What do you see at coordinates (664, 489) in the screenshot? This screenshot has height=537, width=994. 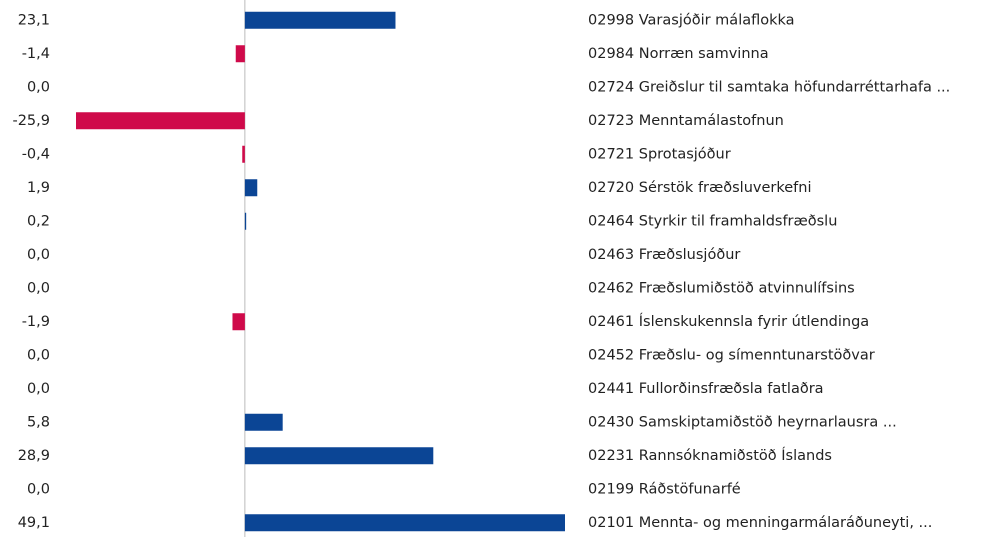 I see `category-label: 02199 Ráðstöfunarfé` at bounding box center [664, 489].